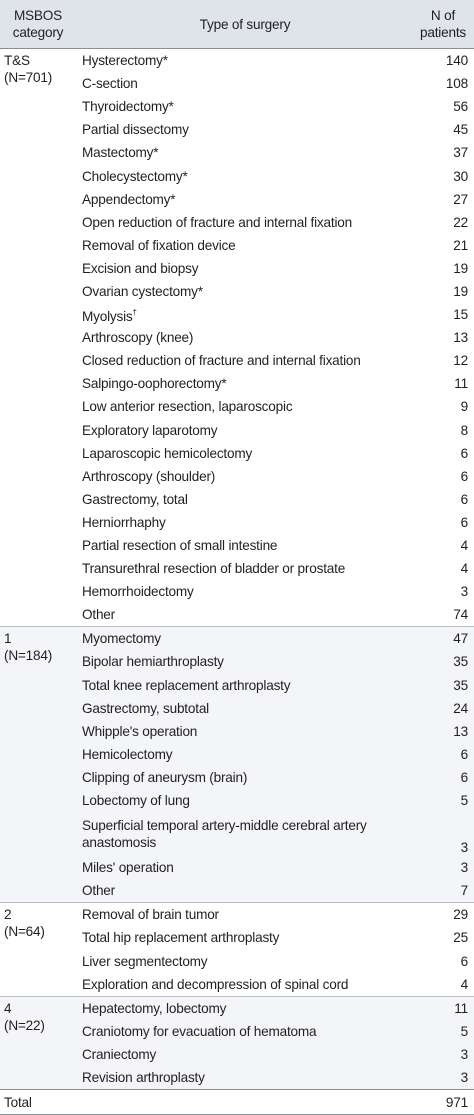 This screenshot has height=1115, width=474. What do you see at coordinates (107, 317) in the screenshot?
I see `surgery-type-label: Myolysis` at bounding box center [107, 317].